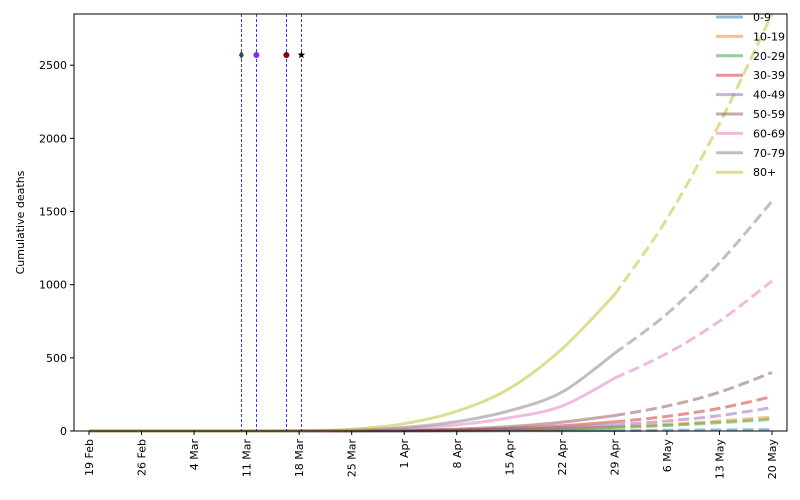 The width and height of the screenshot is (800, 500). Describe the element at coordinates (272, 54) in the screenshot. I see `event-markers` at that location.